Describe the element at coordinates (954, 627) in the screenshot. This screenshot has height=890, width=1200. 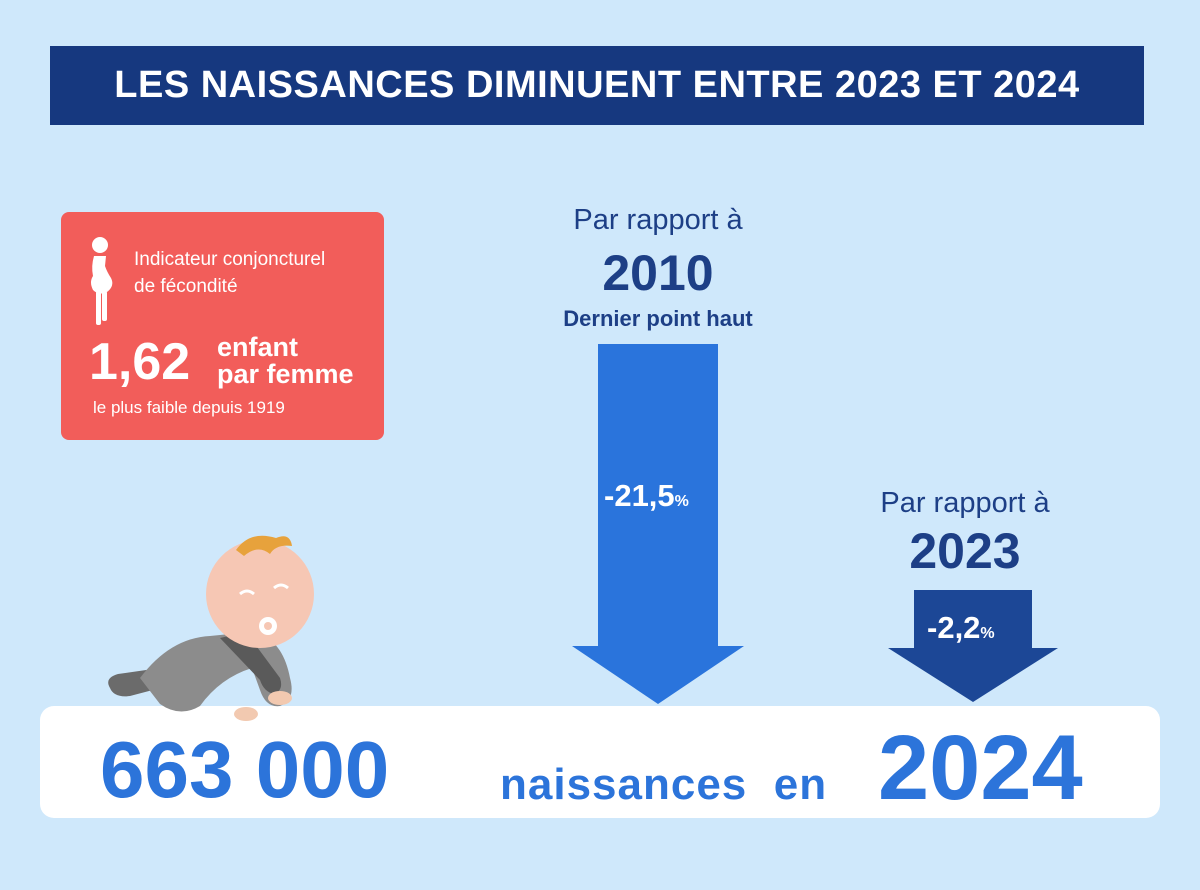
I see `change-2023-value: -2,2` at that location.